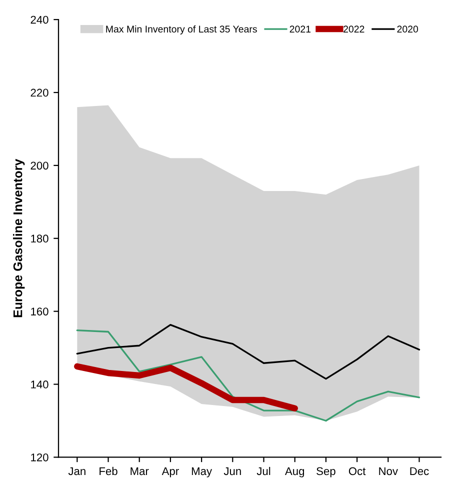 This screenshot has width=450, height=489. I want to click on legend-label: 2022, so click(354, 29).